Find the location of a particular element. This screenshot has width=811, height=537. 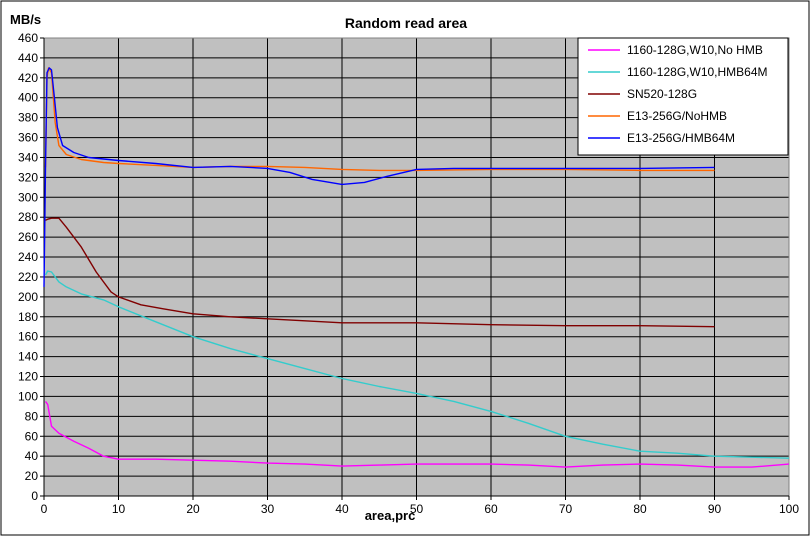

x-tick-label: 40 is located at coordinates (342, 509).